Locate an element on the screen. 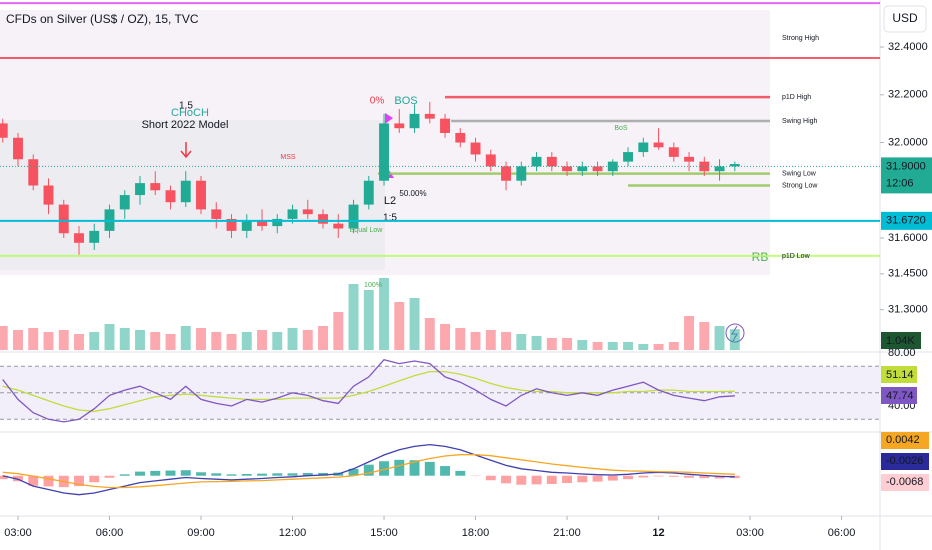 This screenshot has width=932, height=550. rsi-tick-label: 80.00 is located at coordinates (902, 353).